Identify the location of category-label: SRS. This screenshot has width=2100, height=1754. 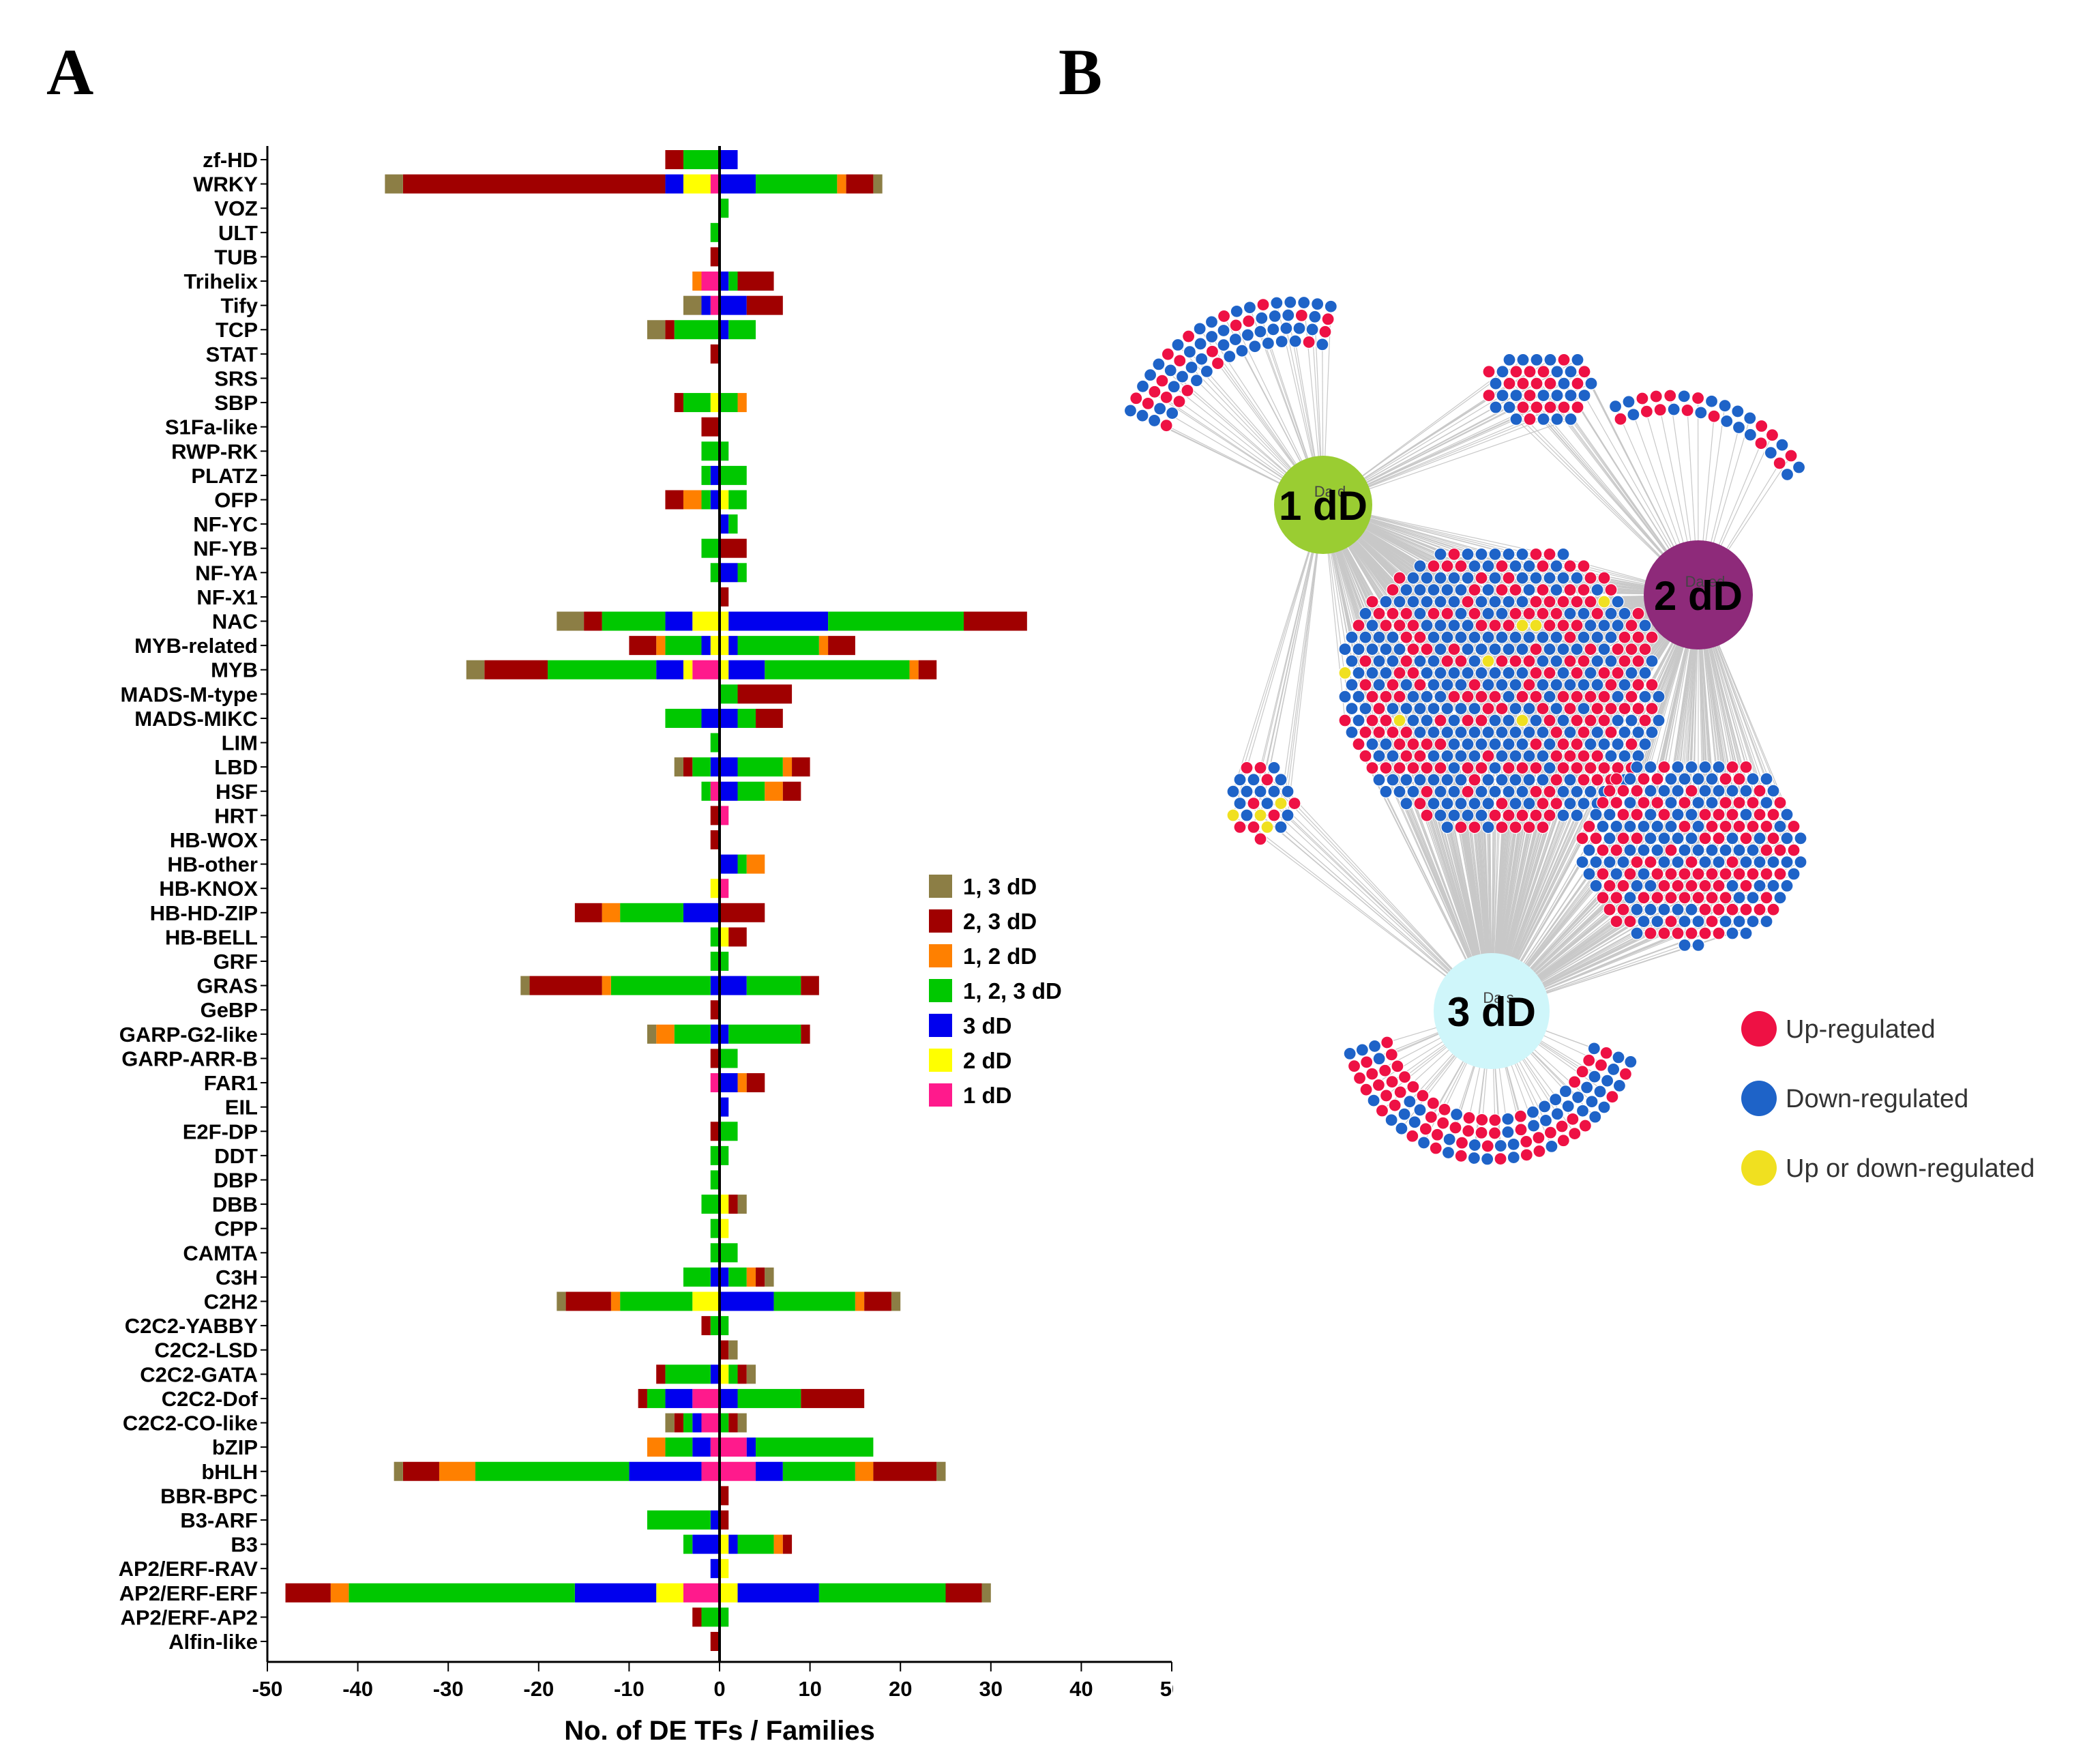
(236, 378).